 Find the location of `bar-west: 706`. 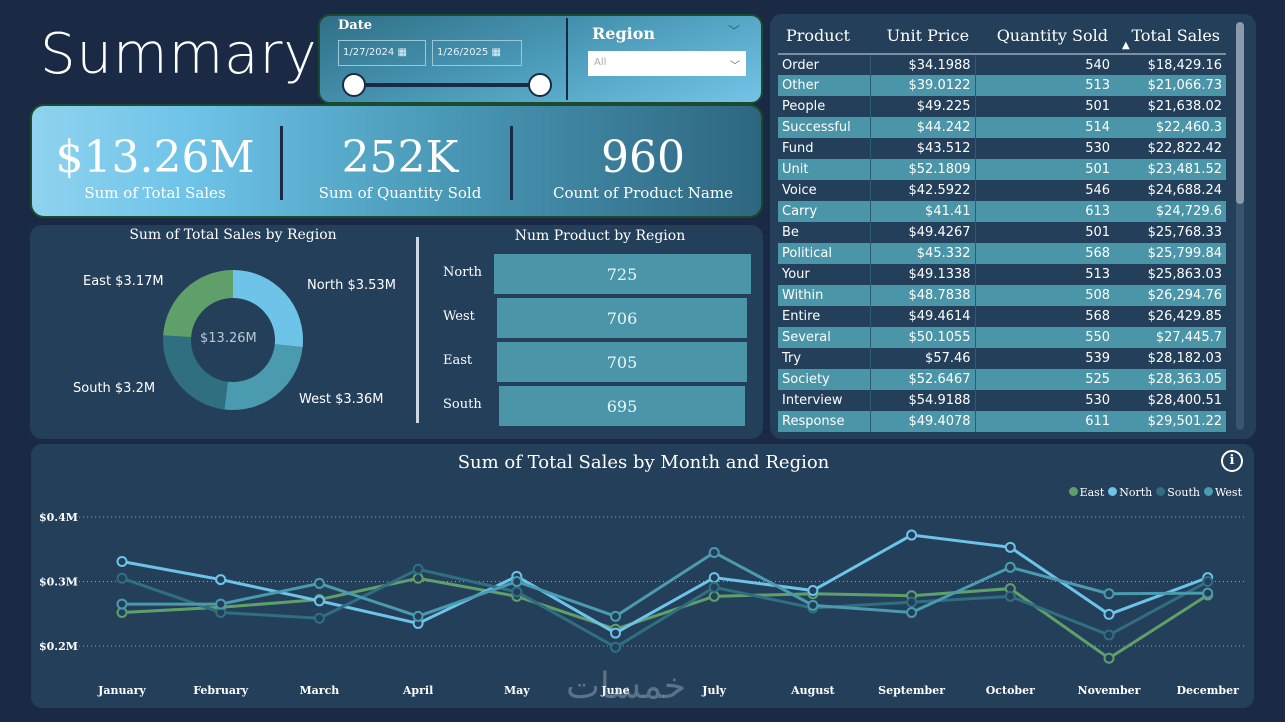

bar-west: 706 is located at coordinates (622, 318).